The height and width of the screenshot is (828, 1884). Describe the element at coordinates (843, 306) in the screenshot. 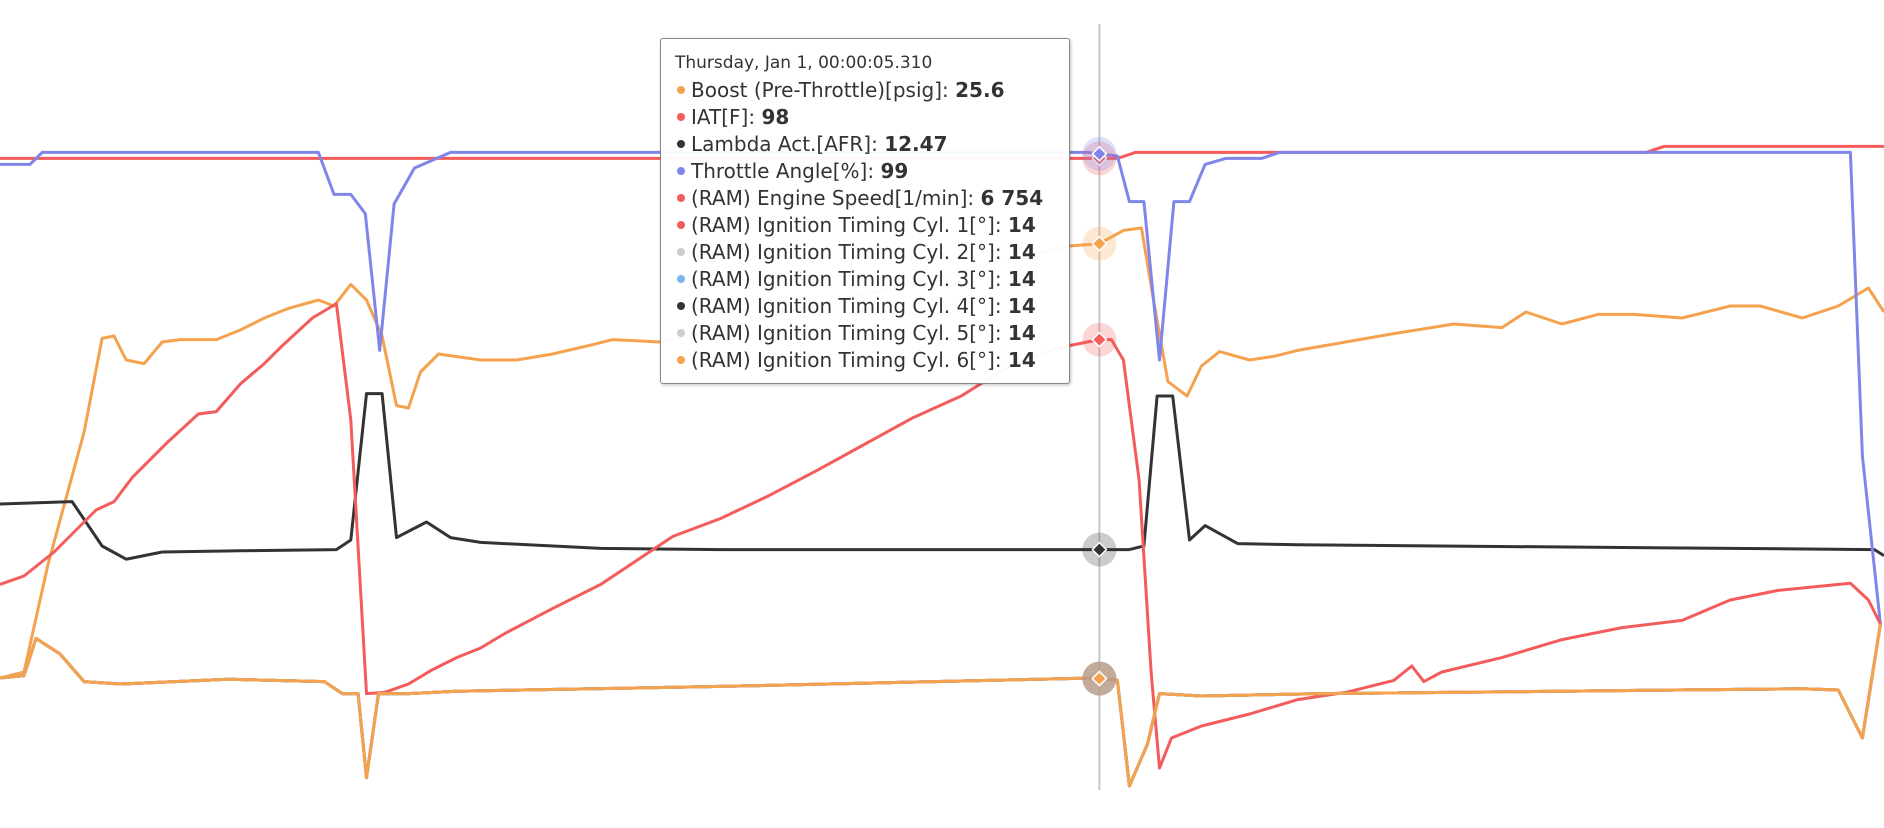

I see `tooltip-series-name: (RAM) Ignition Timing Cyl. 4[°]` at that location.